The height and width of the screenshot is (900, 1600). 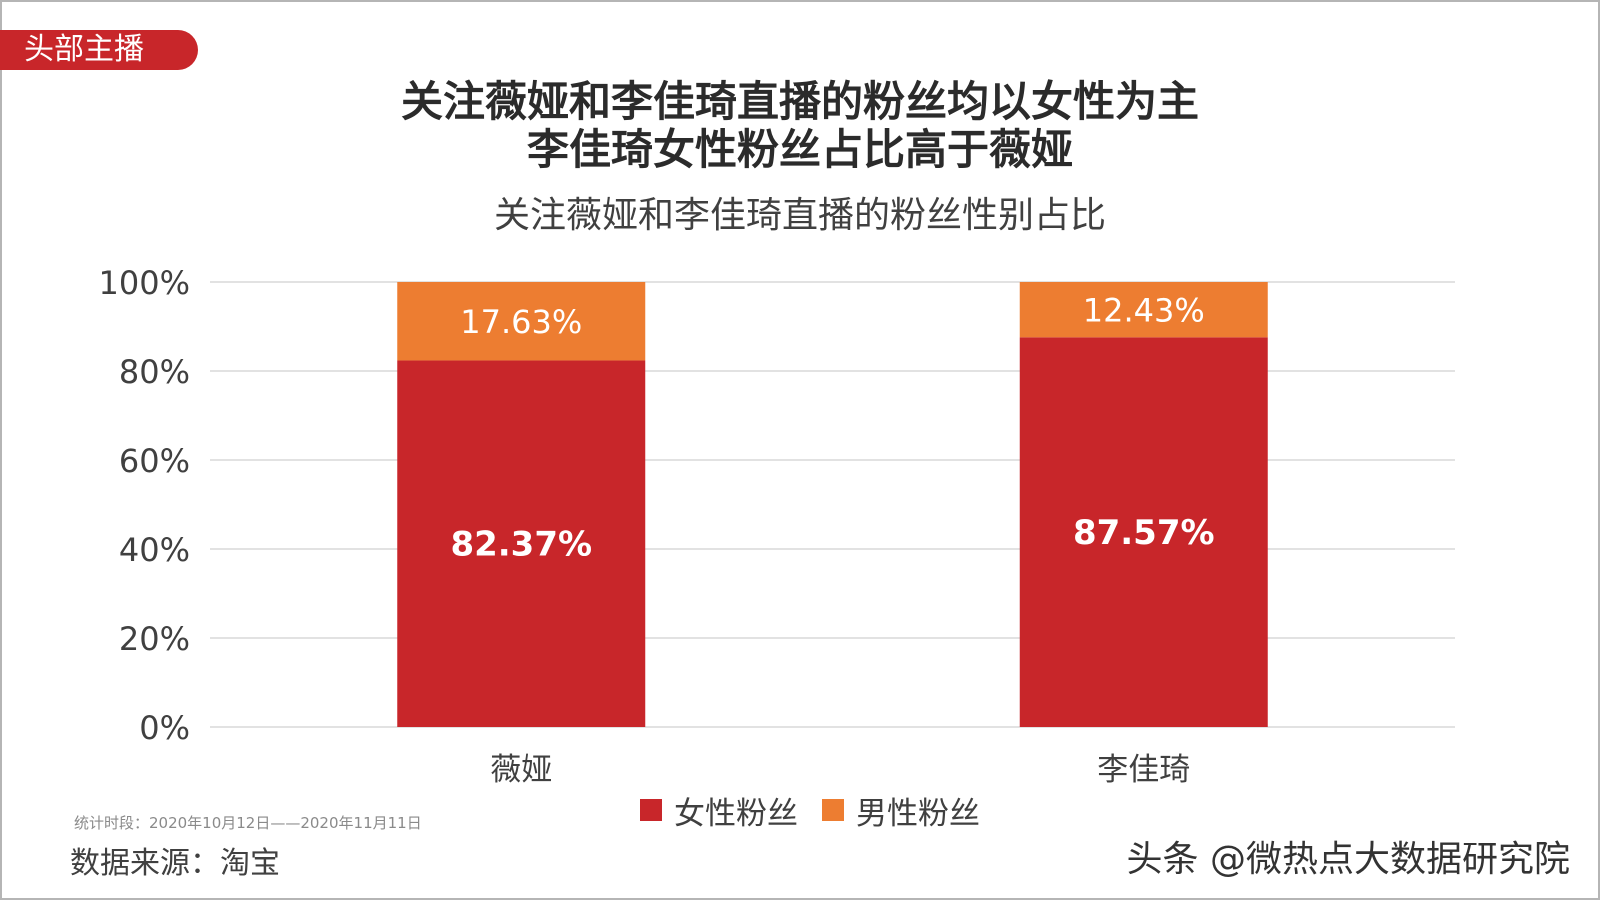 I want to click on headline-line-1: 关注薇娅和李佳琦直播的粉丝均以女性为主, so click(x=799, y=101).